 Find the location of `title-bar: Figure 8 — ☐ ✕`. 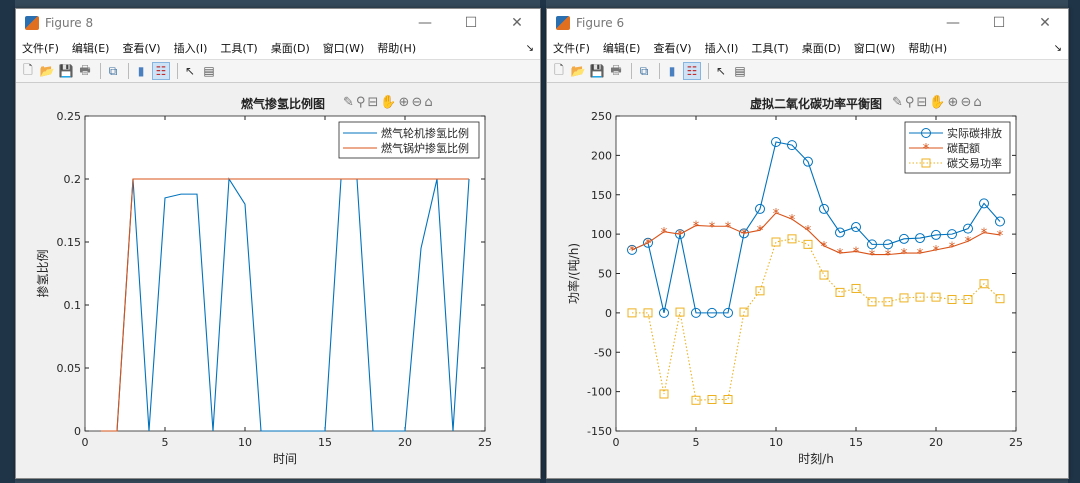

title-bar: Figure 8 — ☐ ✕ is located at coordinates (278, 23).